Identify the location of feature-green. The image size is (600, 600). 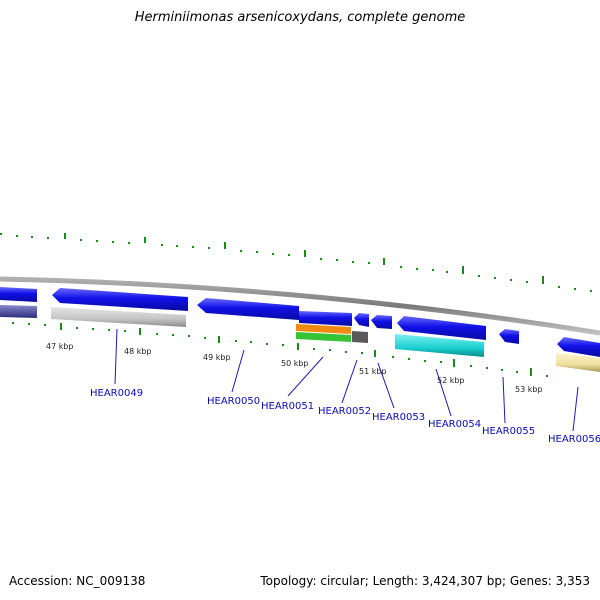
(323, 337).